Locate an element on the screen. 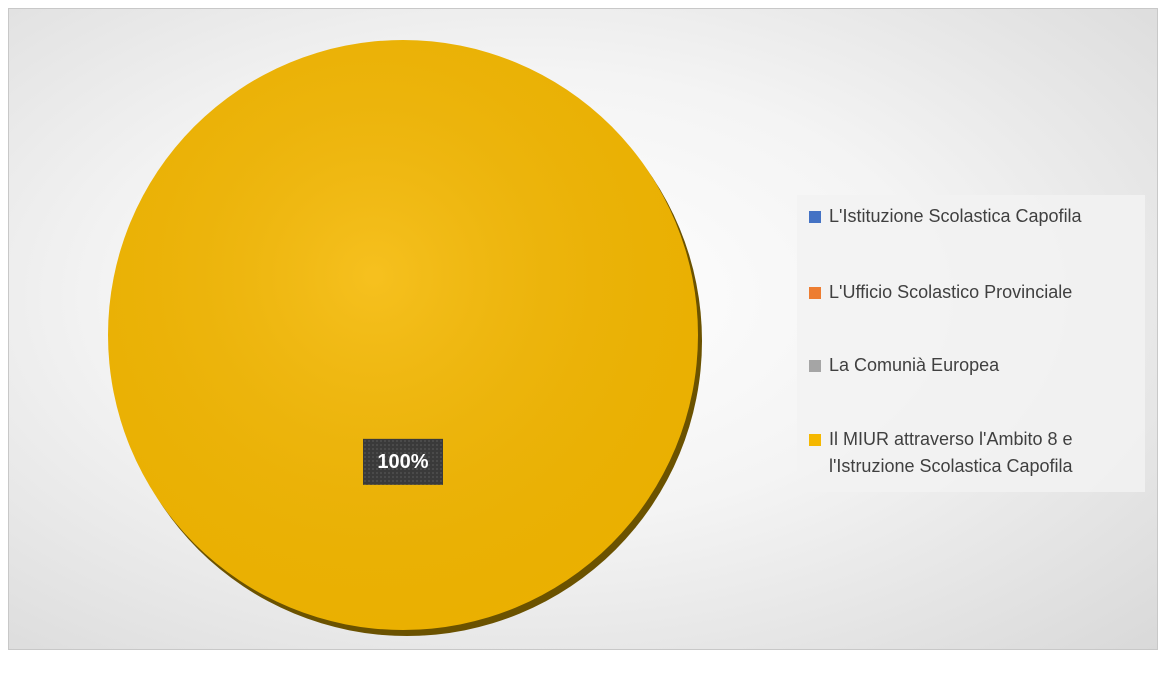 Image resolution: width=1159 pixels, height=675 pixels. legend-item: L'Ufficio Scolastico Provinciale is located at coordinates (984, 292).